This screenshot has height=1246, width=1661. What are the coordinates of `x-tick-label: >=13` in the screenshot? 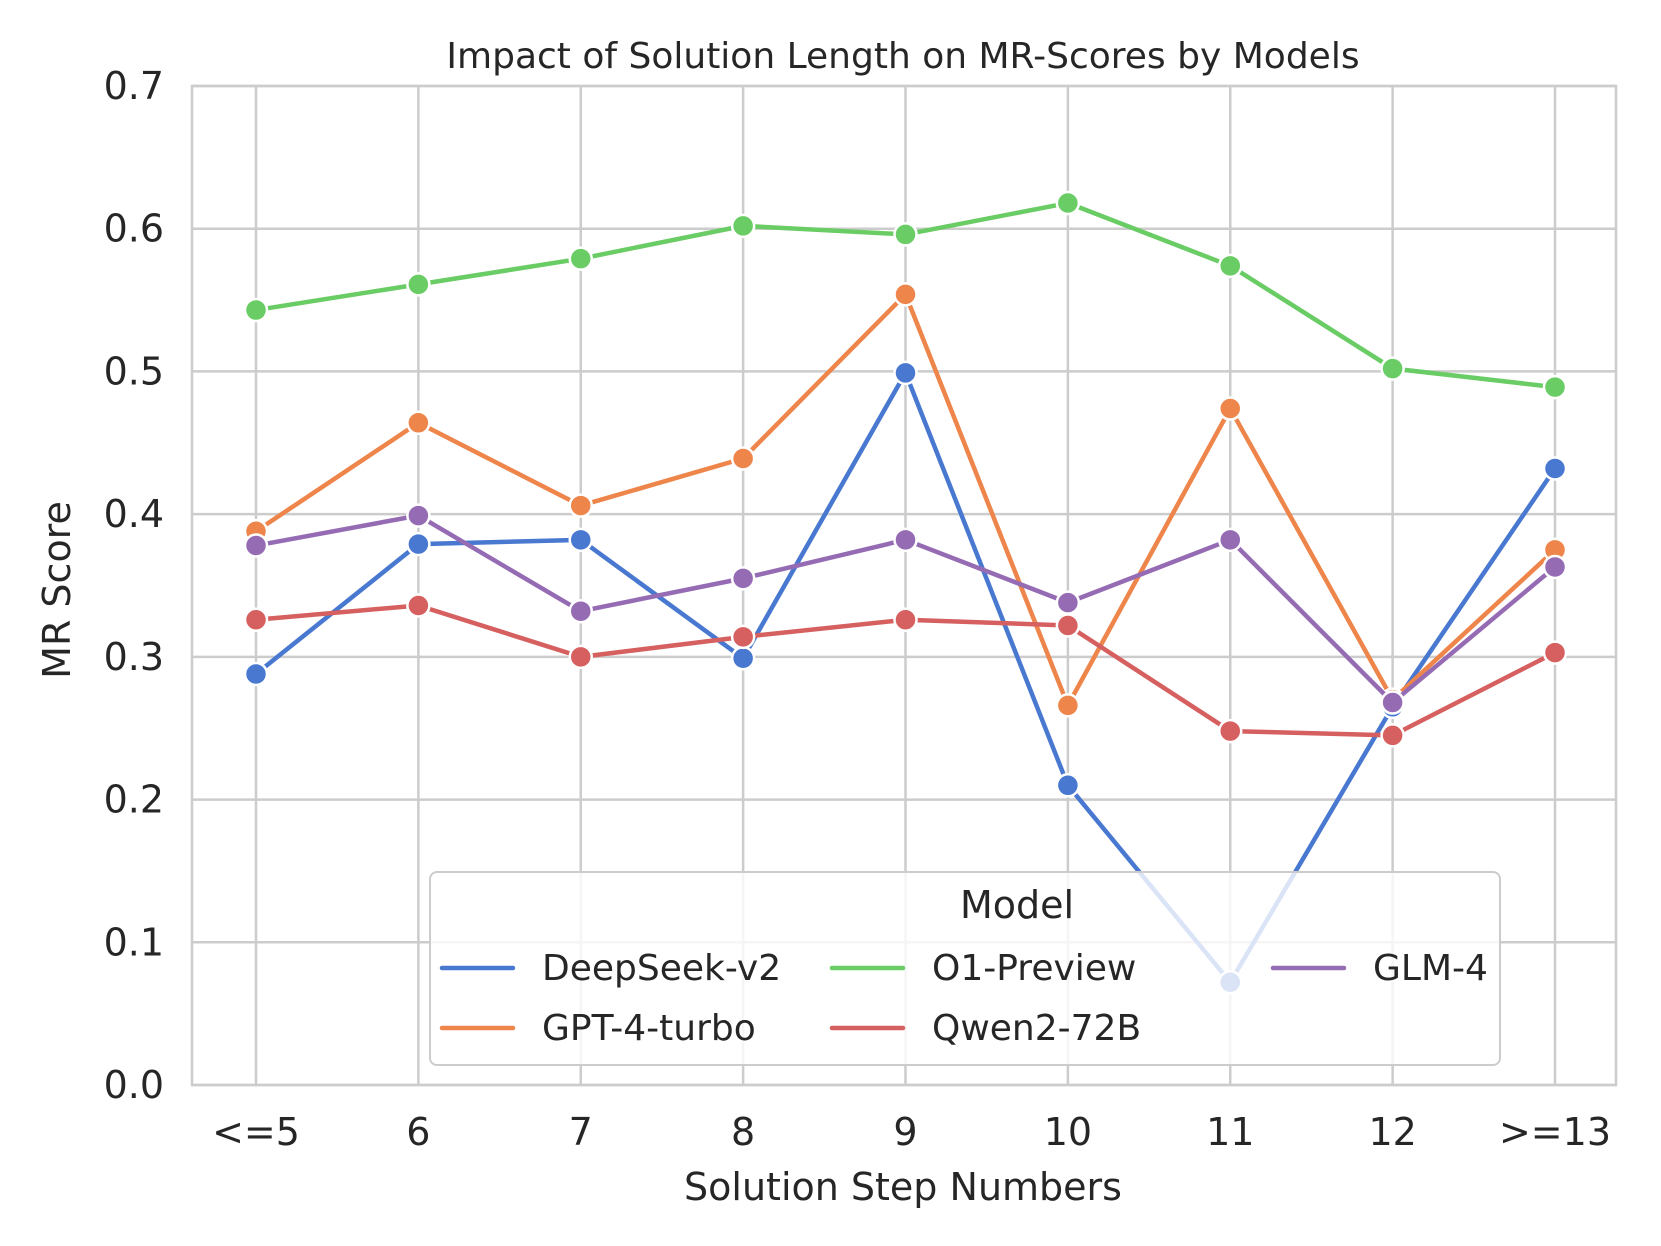 It's located at (1555, 1132).